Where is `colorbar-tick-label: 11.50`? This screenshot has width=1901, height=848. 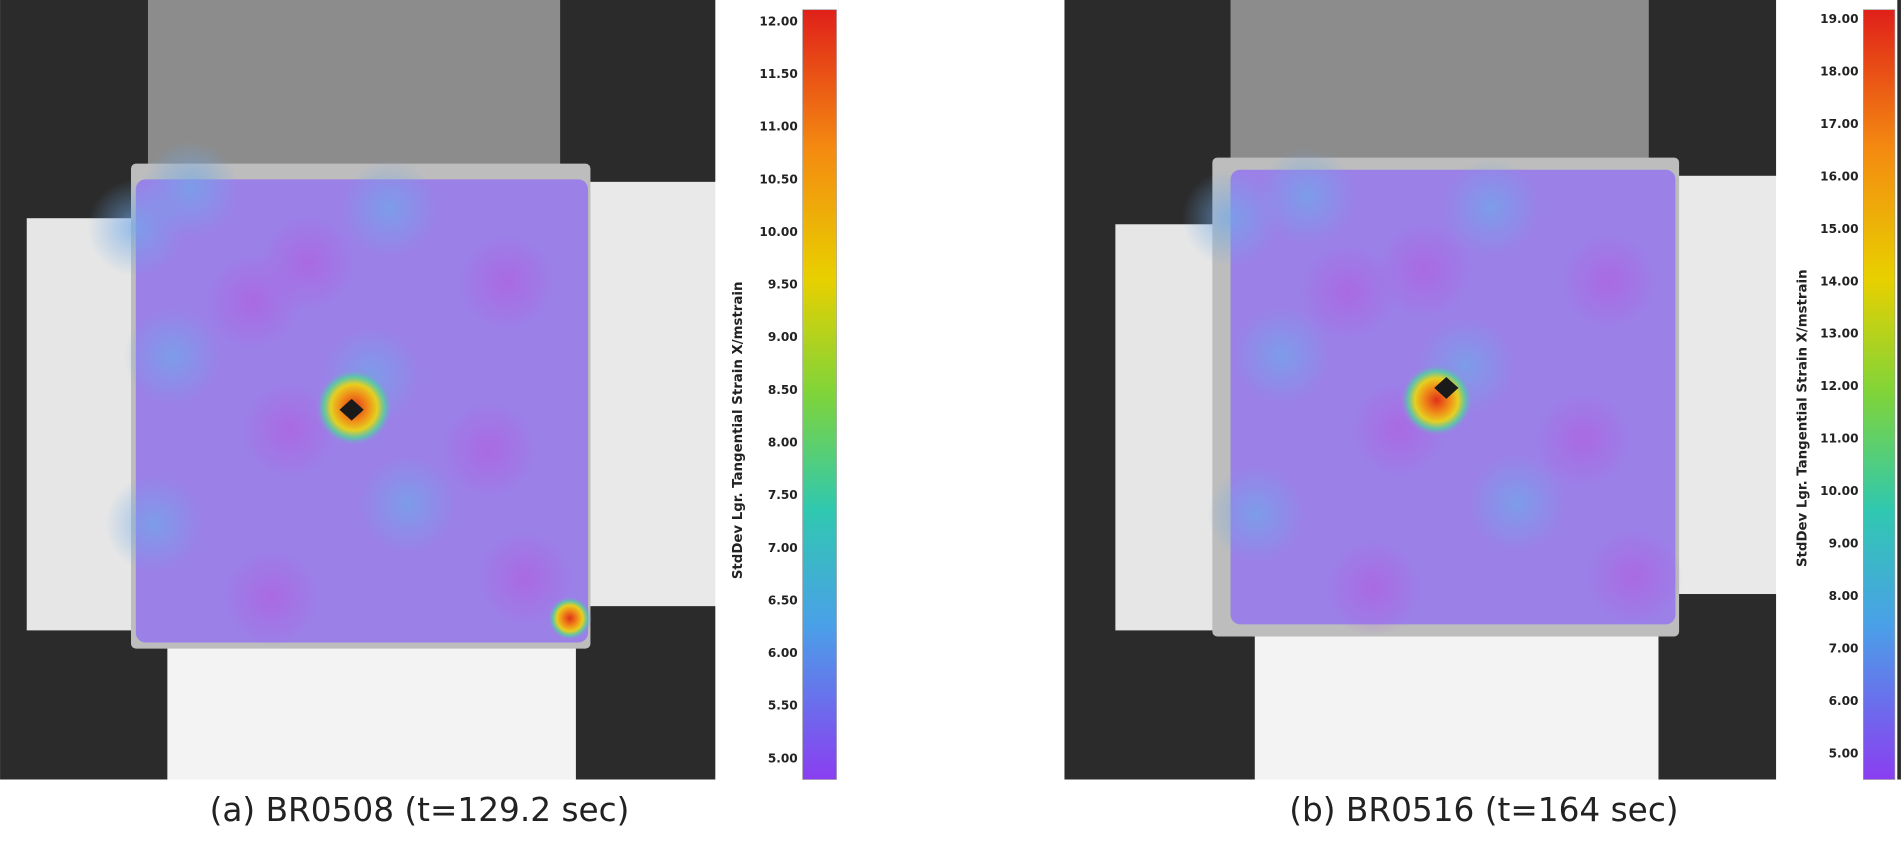
colorbar-tick-label: 11.50 is located at coordinates (778, 74).